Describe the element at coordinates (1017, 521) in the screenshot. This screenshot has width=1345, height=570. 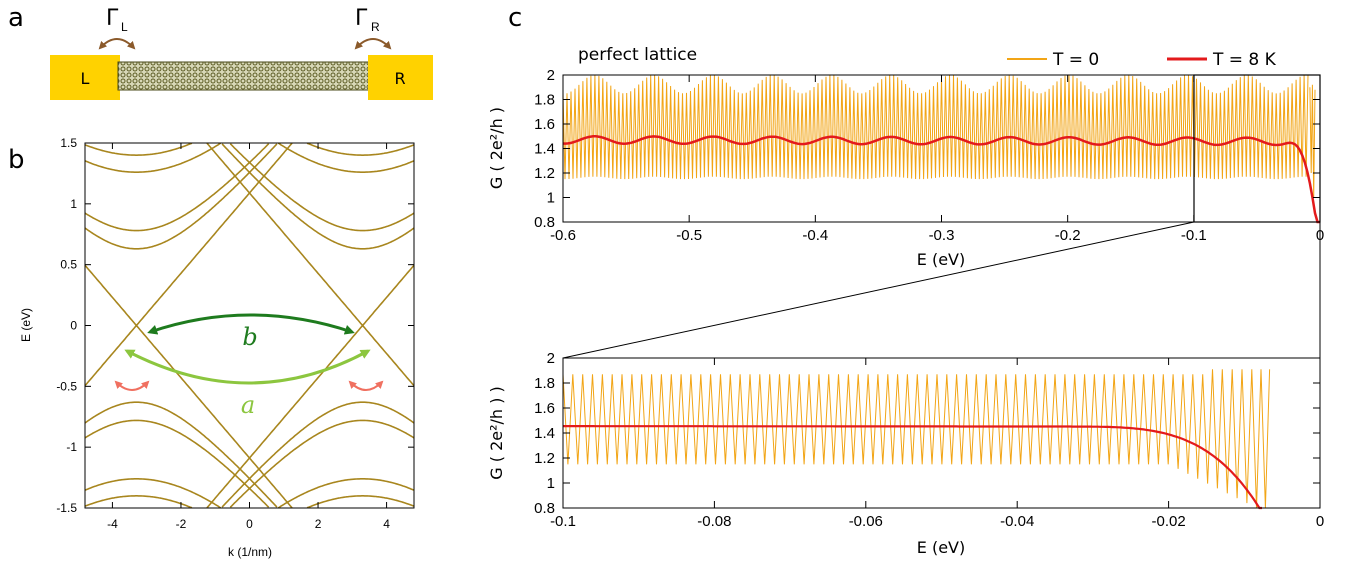
I see `bot-xtick-label-3: -0.04` at that location.